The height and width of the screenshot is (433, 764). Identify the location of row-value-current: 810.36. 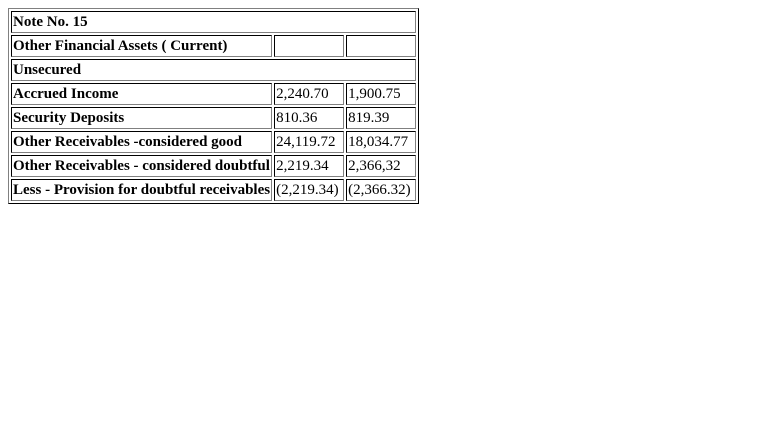
(309, 118).